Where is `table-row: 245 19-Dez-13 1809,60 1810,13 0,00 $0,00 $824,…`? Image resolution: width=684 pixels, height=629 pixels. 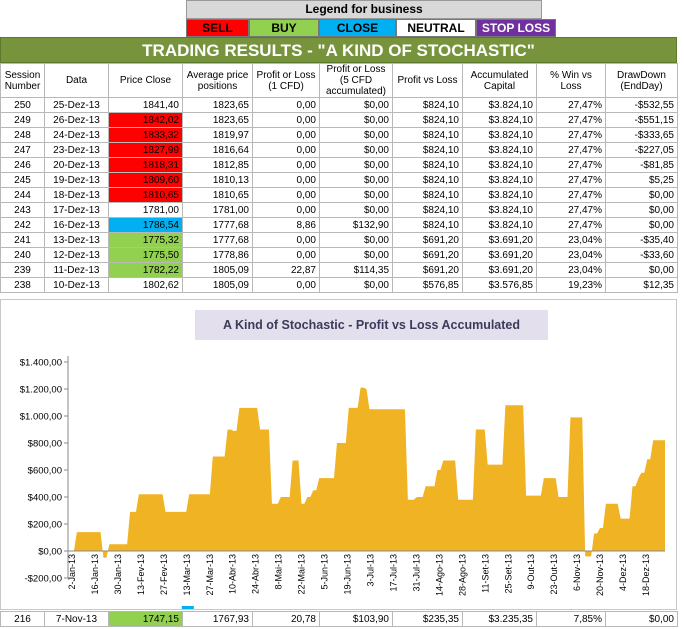
table-row: 245 19-Dez-13 1809,60 1810,13 0,00 $0,00 $824,… is located at coordinates (339, 180).